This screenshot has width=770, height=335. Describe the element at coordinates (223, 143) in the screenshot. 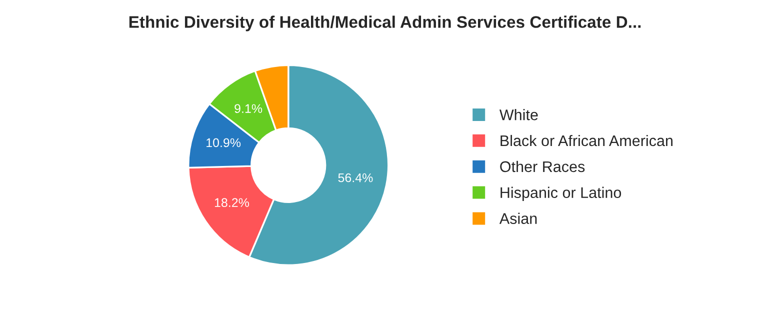

I see `data-label: 10.9%` at that location.